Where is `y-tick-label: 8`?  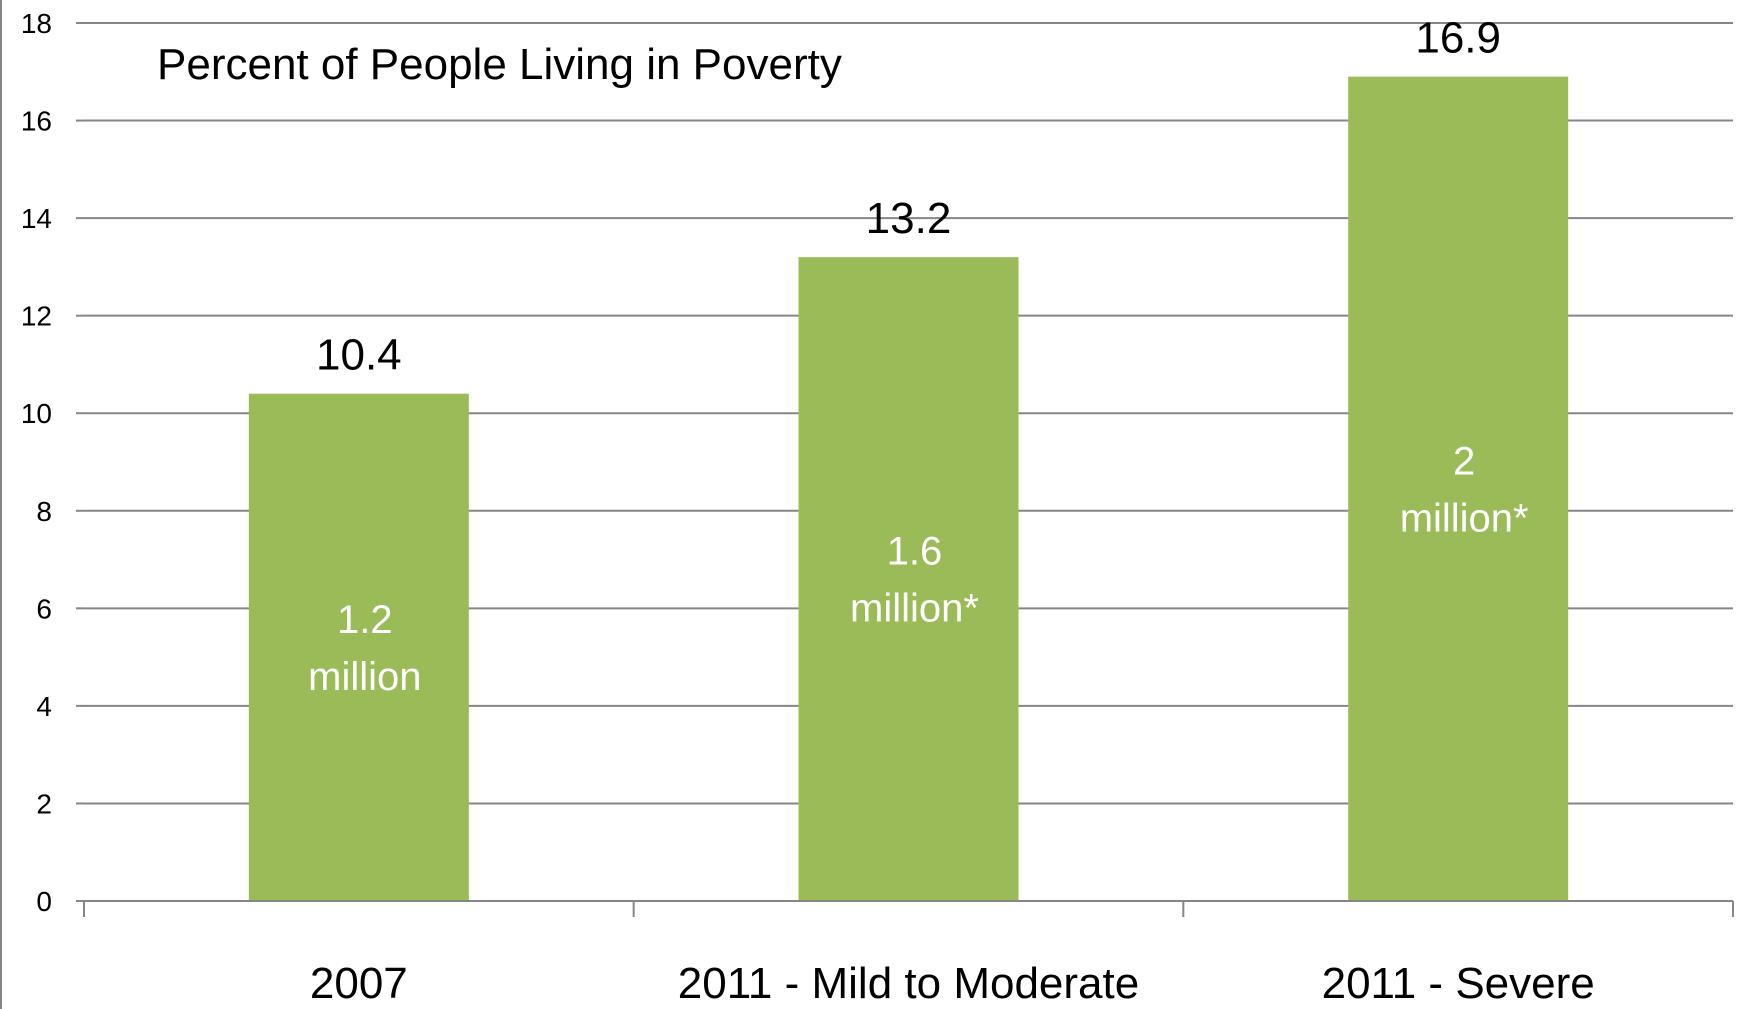 y-tick-label: 8 is located at coordinates (44, 511).